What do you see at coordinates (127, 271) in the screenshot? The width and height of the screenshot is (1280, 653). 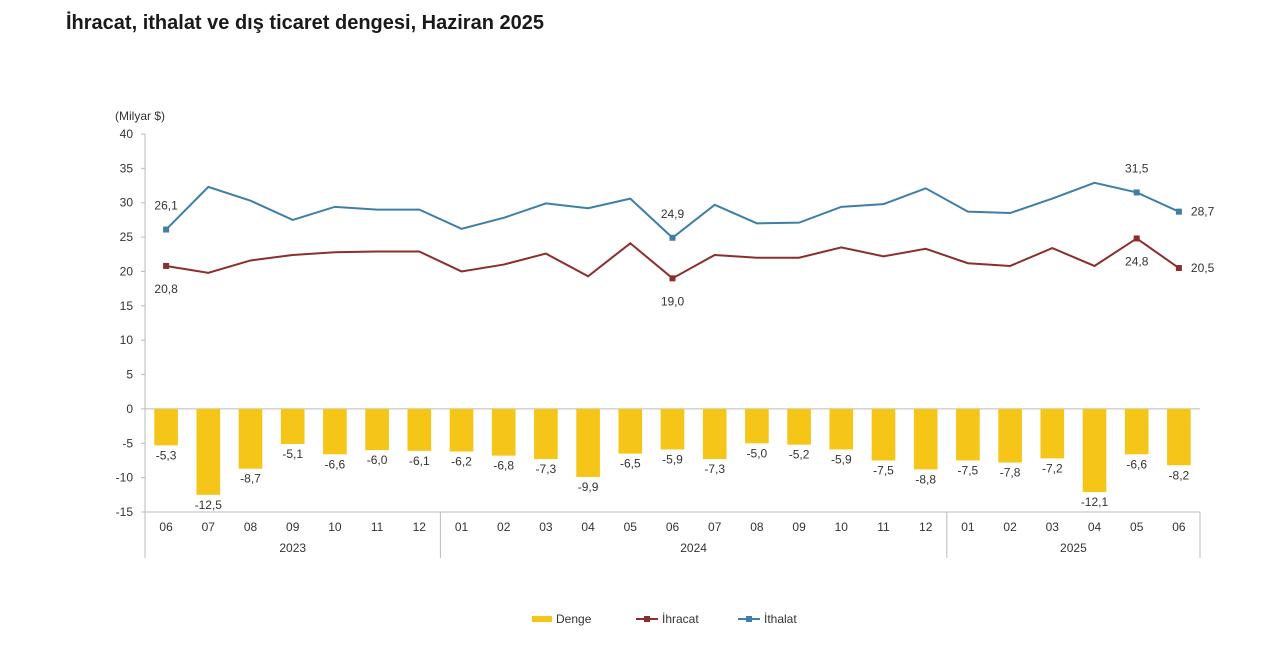 I see `y-tick-label: 20` at bounding box center [127, 271].